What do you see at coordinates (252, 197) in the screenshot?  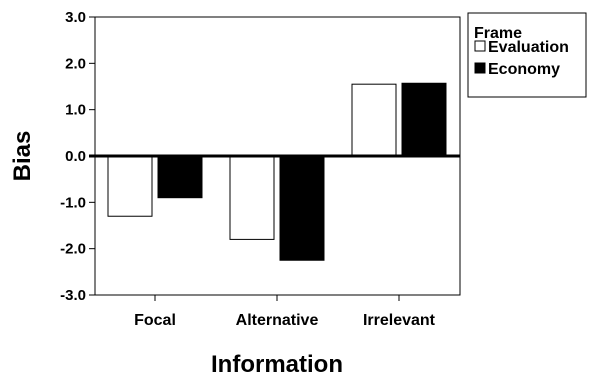 I see `bar-evaluation-alternative` at bounding box center [252, 197].